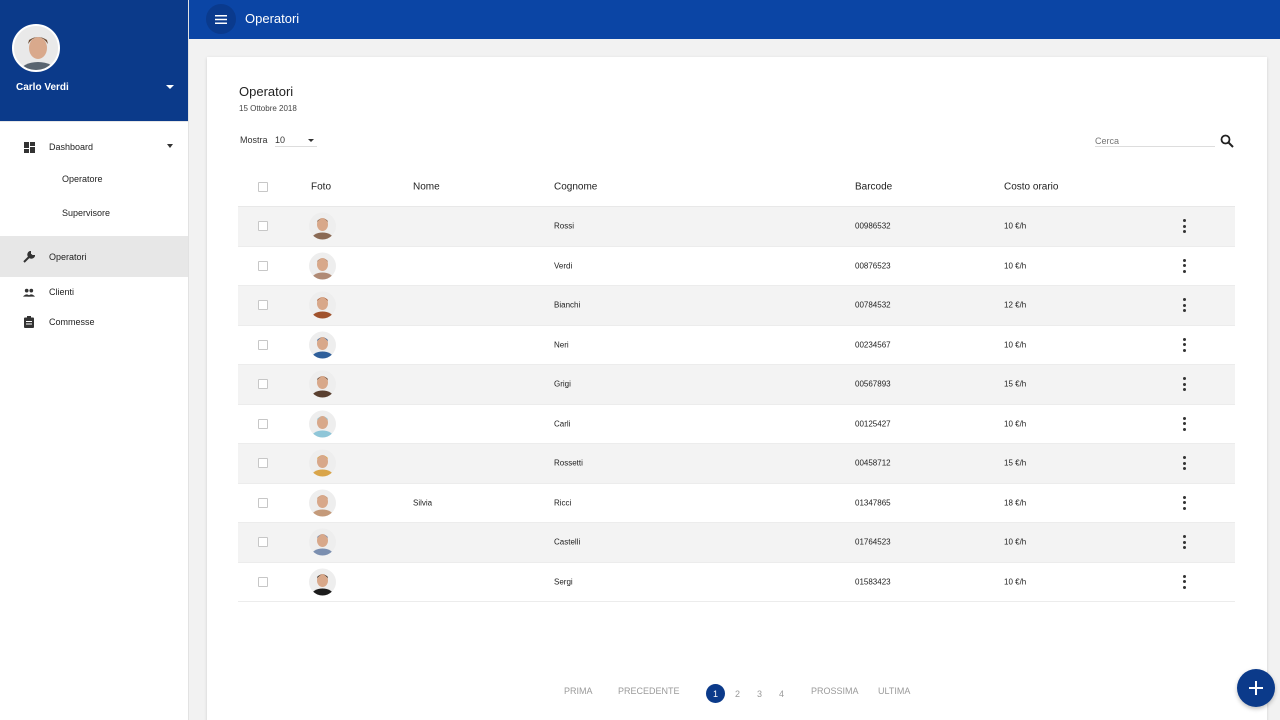  Describe the element at coordinates (736, 187) in the screenshot. I see `table-header: Foto Nome Cognome Barcode Costo orario` at that location.